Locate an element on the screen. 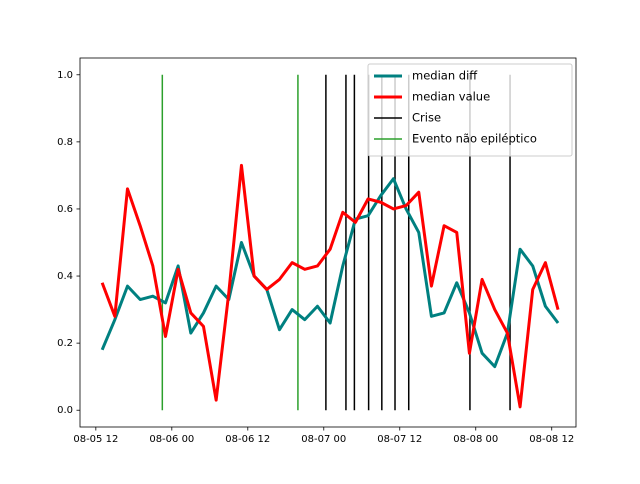  x-tick-label: 08-06 12 is located at coordinates (247, 439).